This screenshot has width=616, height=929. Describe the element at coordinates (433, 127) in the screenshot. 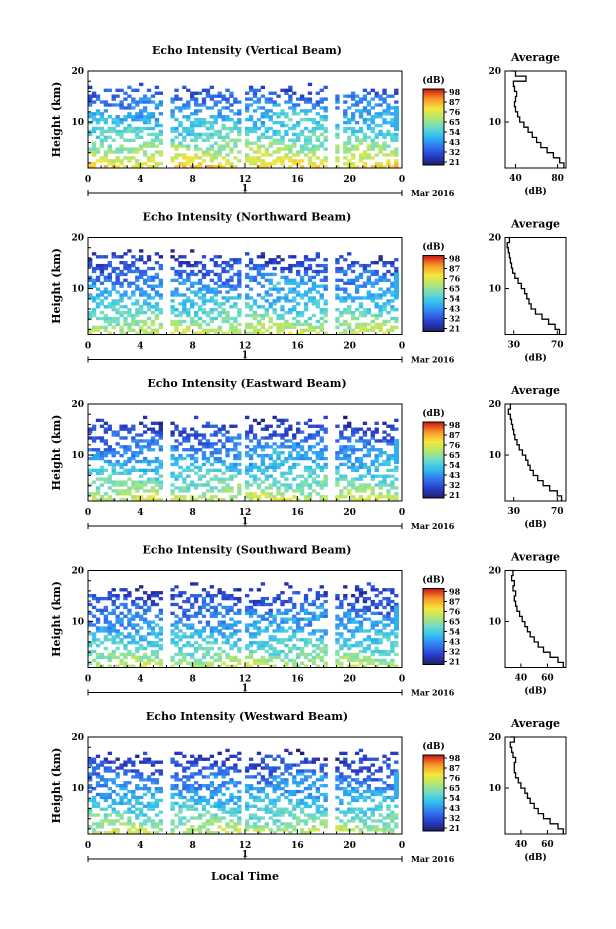

I see `colorbar-frame` at that location.